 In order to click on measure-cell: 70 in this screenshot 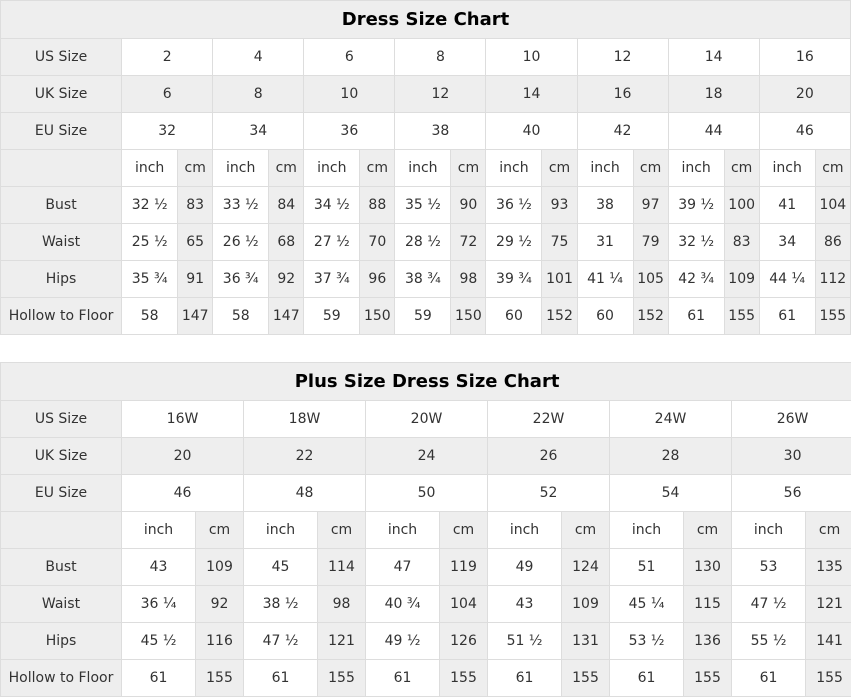, I will do `click(377, 242)`.